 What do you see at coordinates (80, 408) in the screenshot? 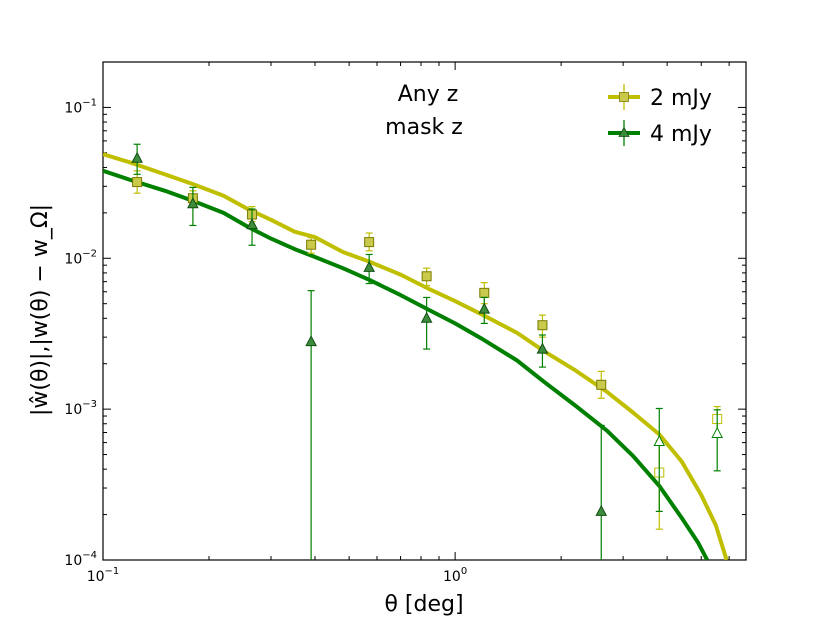
I see `y-tick-label: 10⁻³` at bounding box center [80, 408].